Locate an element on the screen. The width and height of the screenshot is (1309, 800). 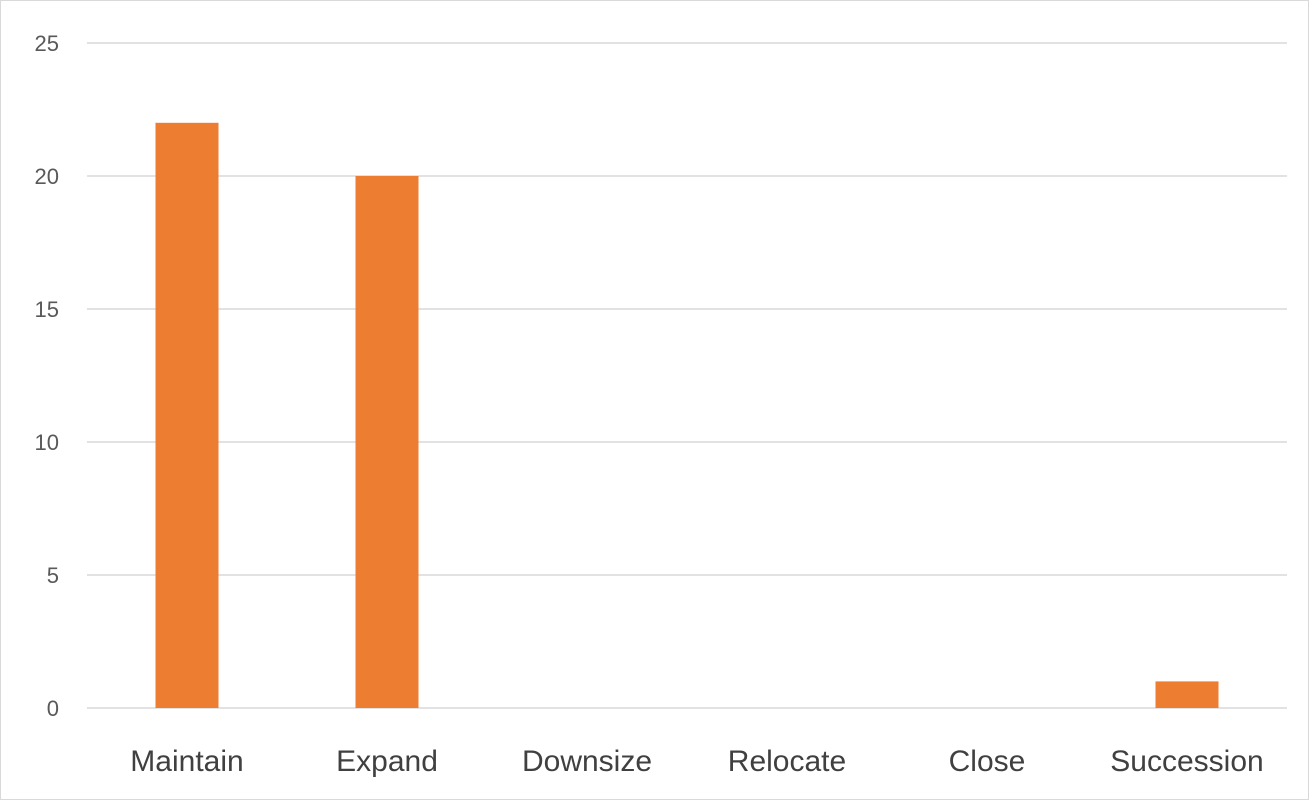
x-category-label: Maintain is located at coordinates (186, 761).